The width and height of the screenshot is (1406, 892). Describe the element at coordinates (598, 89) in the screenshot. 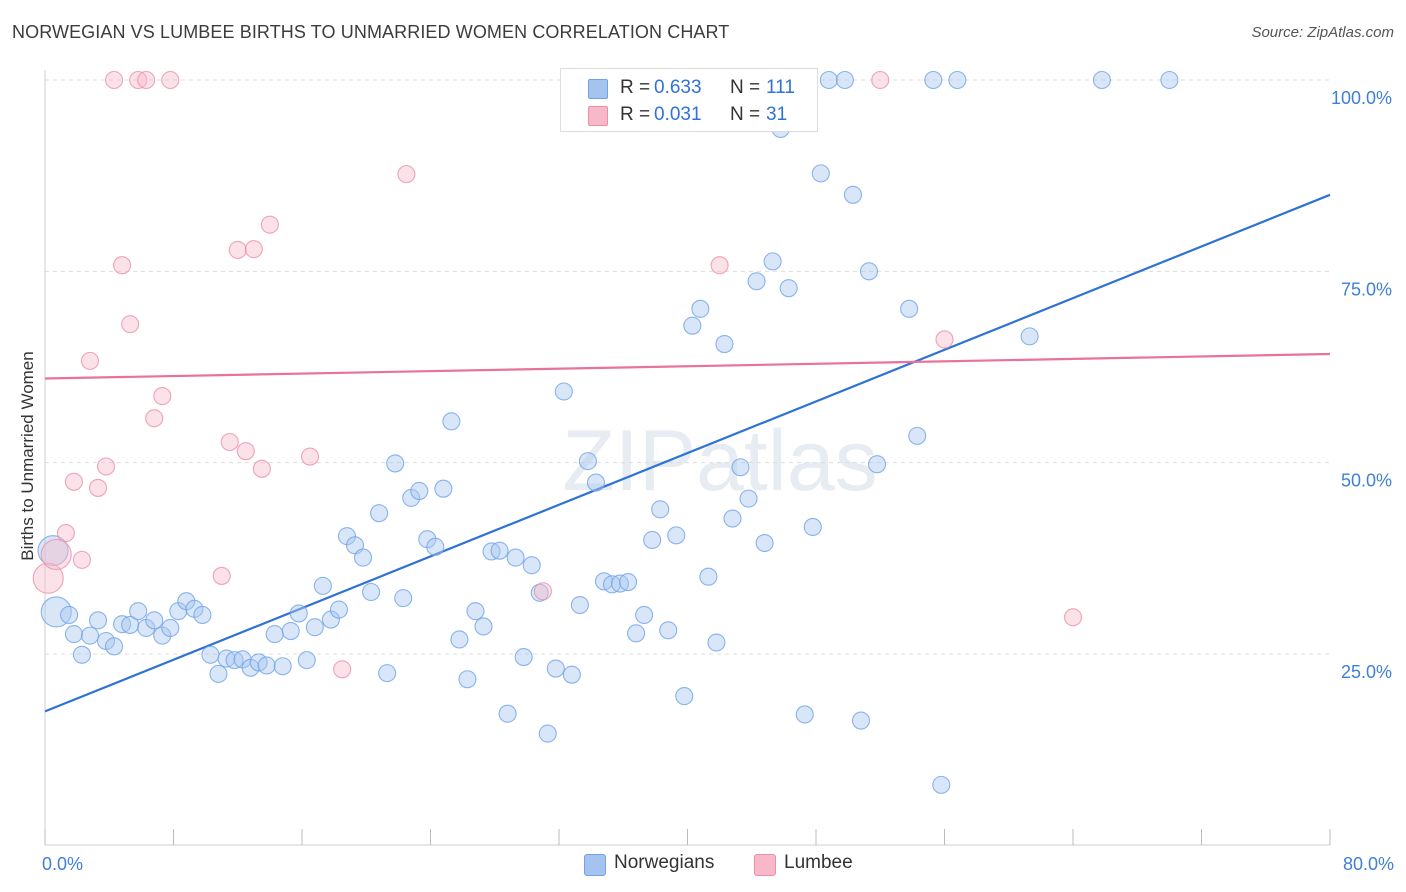

I see `norwegians-swatch` at that location.